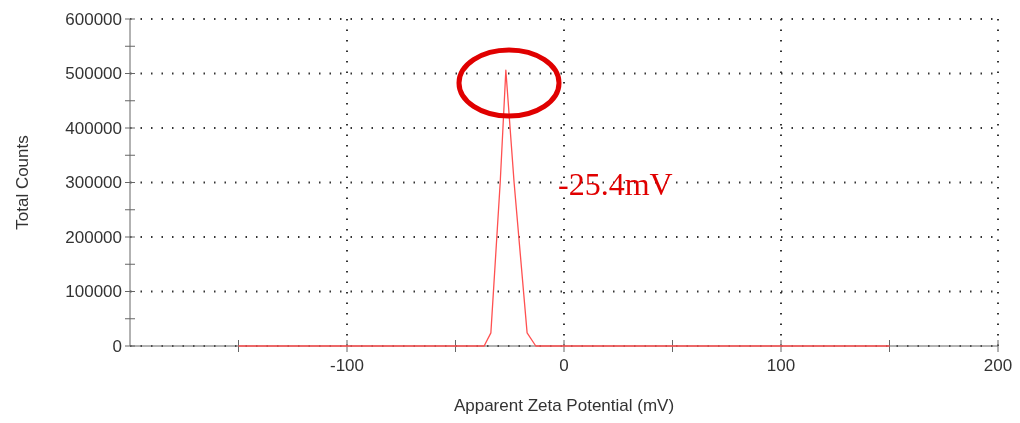 This screenshot has height=423, width=1020. I want to click on y-tick-label: 200000, so click(93, 237).